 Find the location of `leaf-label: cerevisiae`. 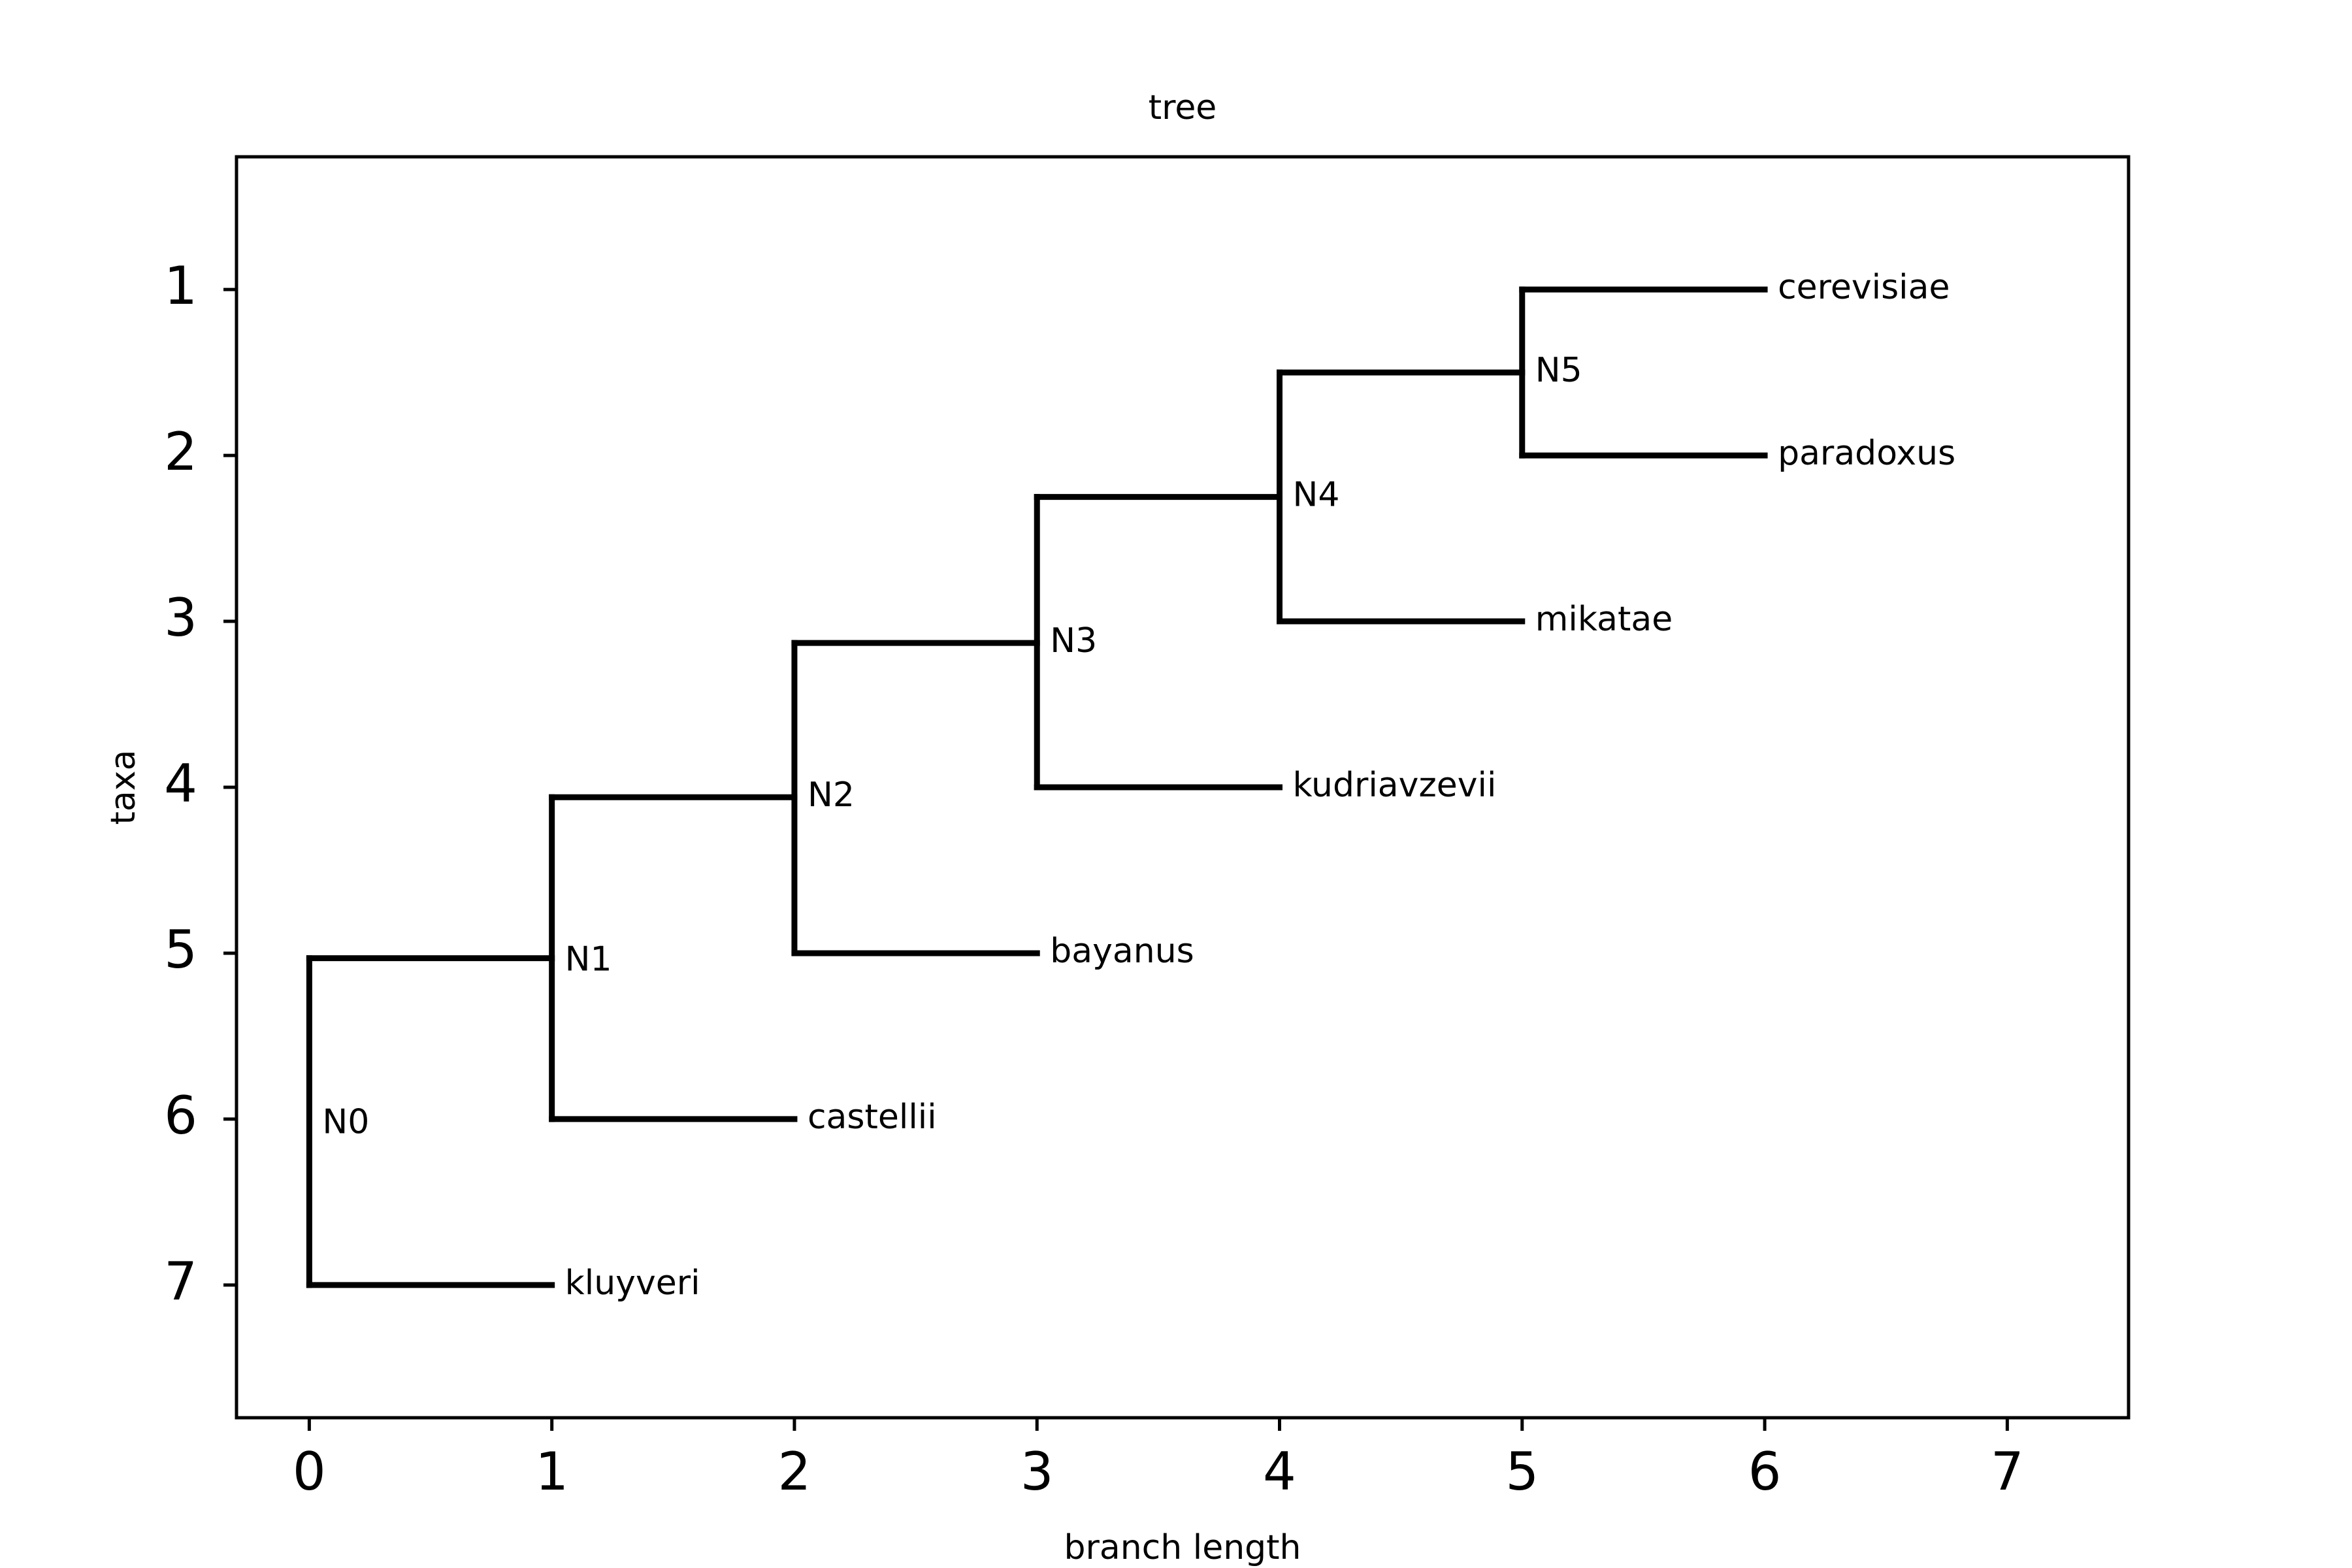

leaf-label: cerevisiae is located at coordinates (1864, 287).